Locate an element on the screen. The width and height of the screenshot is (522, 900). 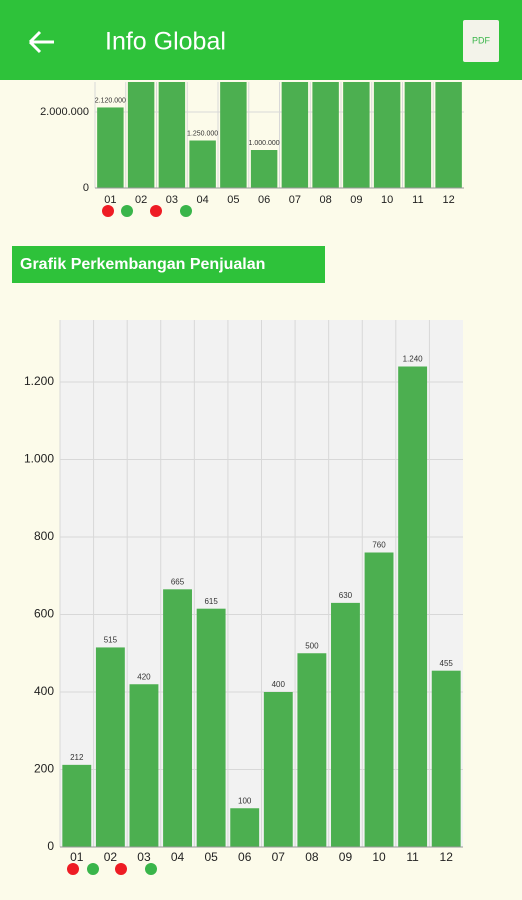
section-header is located at coordinates (168, 264).